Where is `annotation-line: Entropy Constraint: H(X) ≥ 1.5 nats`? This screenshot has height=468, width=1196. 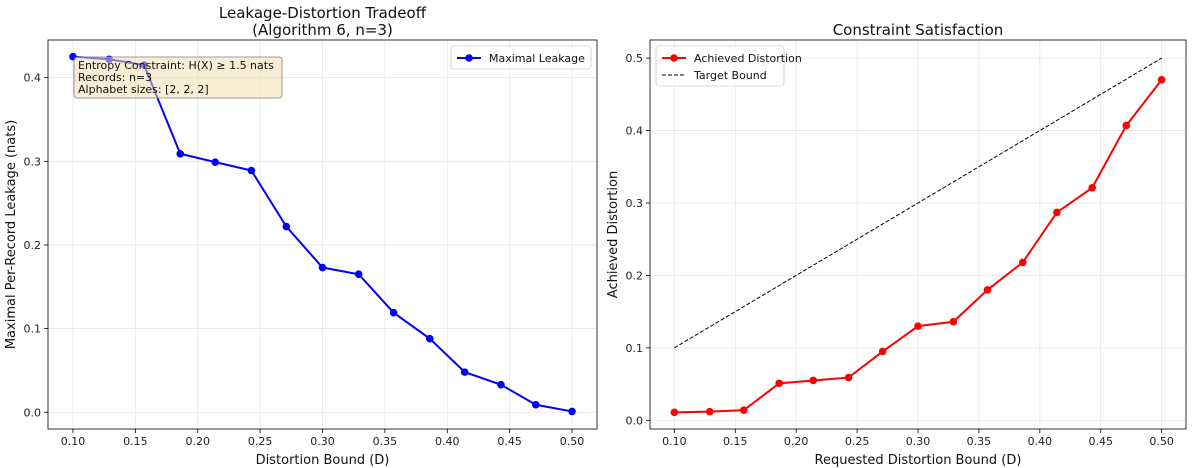 annotation-line: Entropy Constraint: H(X) ≥ 1.5 nats is located at coordinates (176, 65).